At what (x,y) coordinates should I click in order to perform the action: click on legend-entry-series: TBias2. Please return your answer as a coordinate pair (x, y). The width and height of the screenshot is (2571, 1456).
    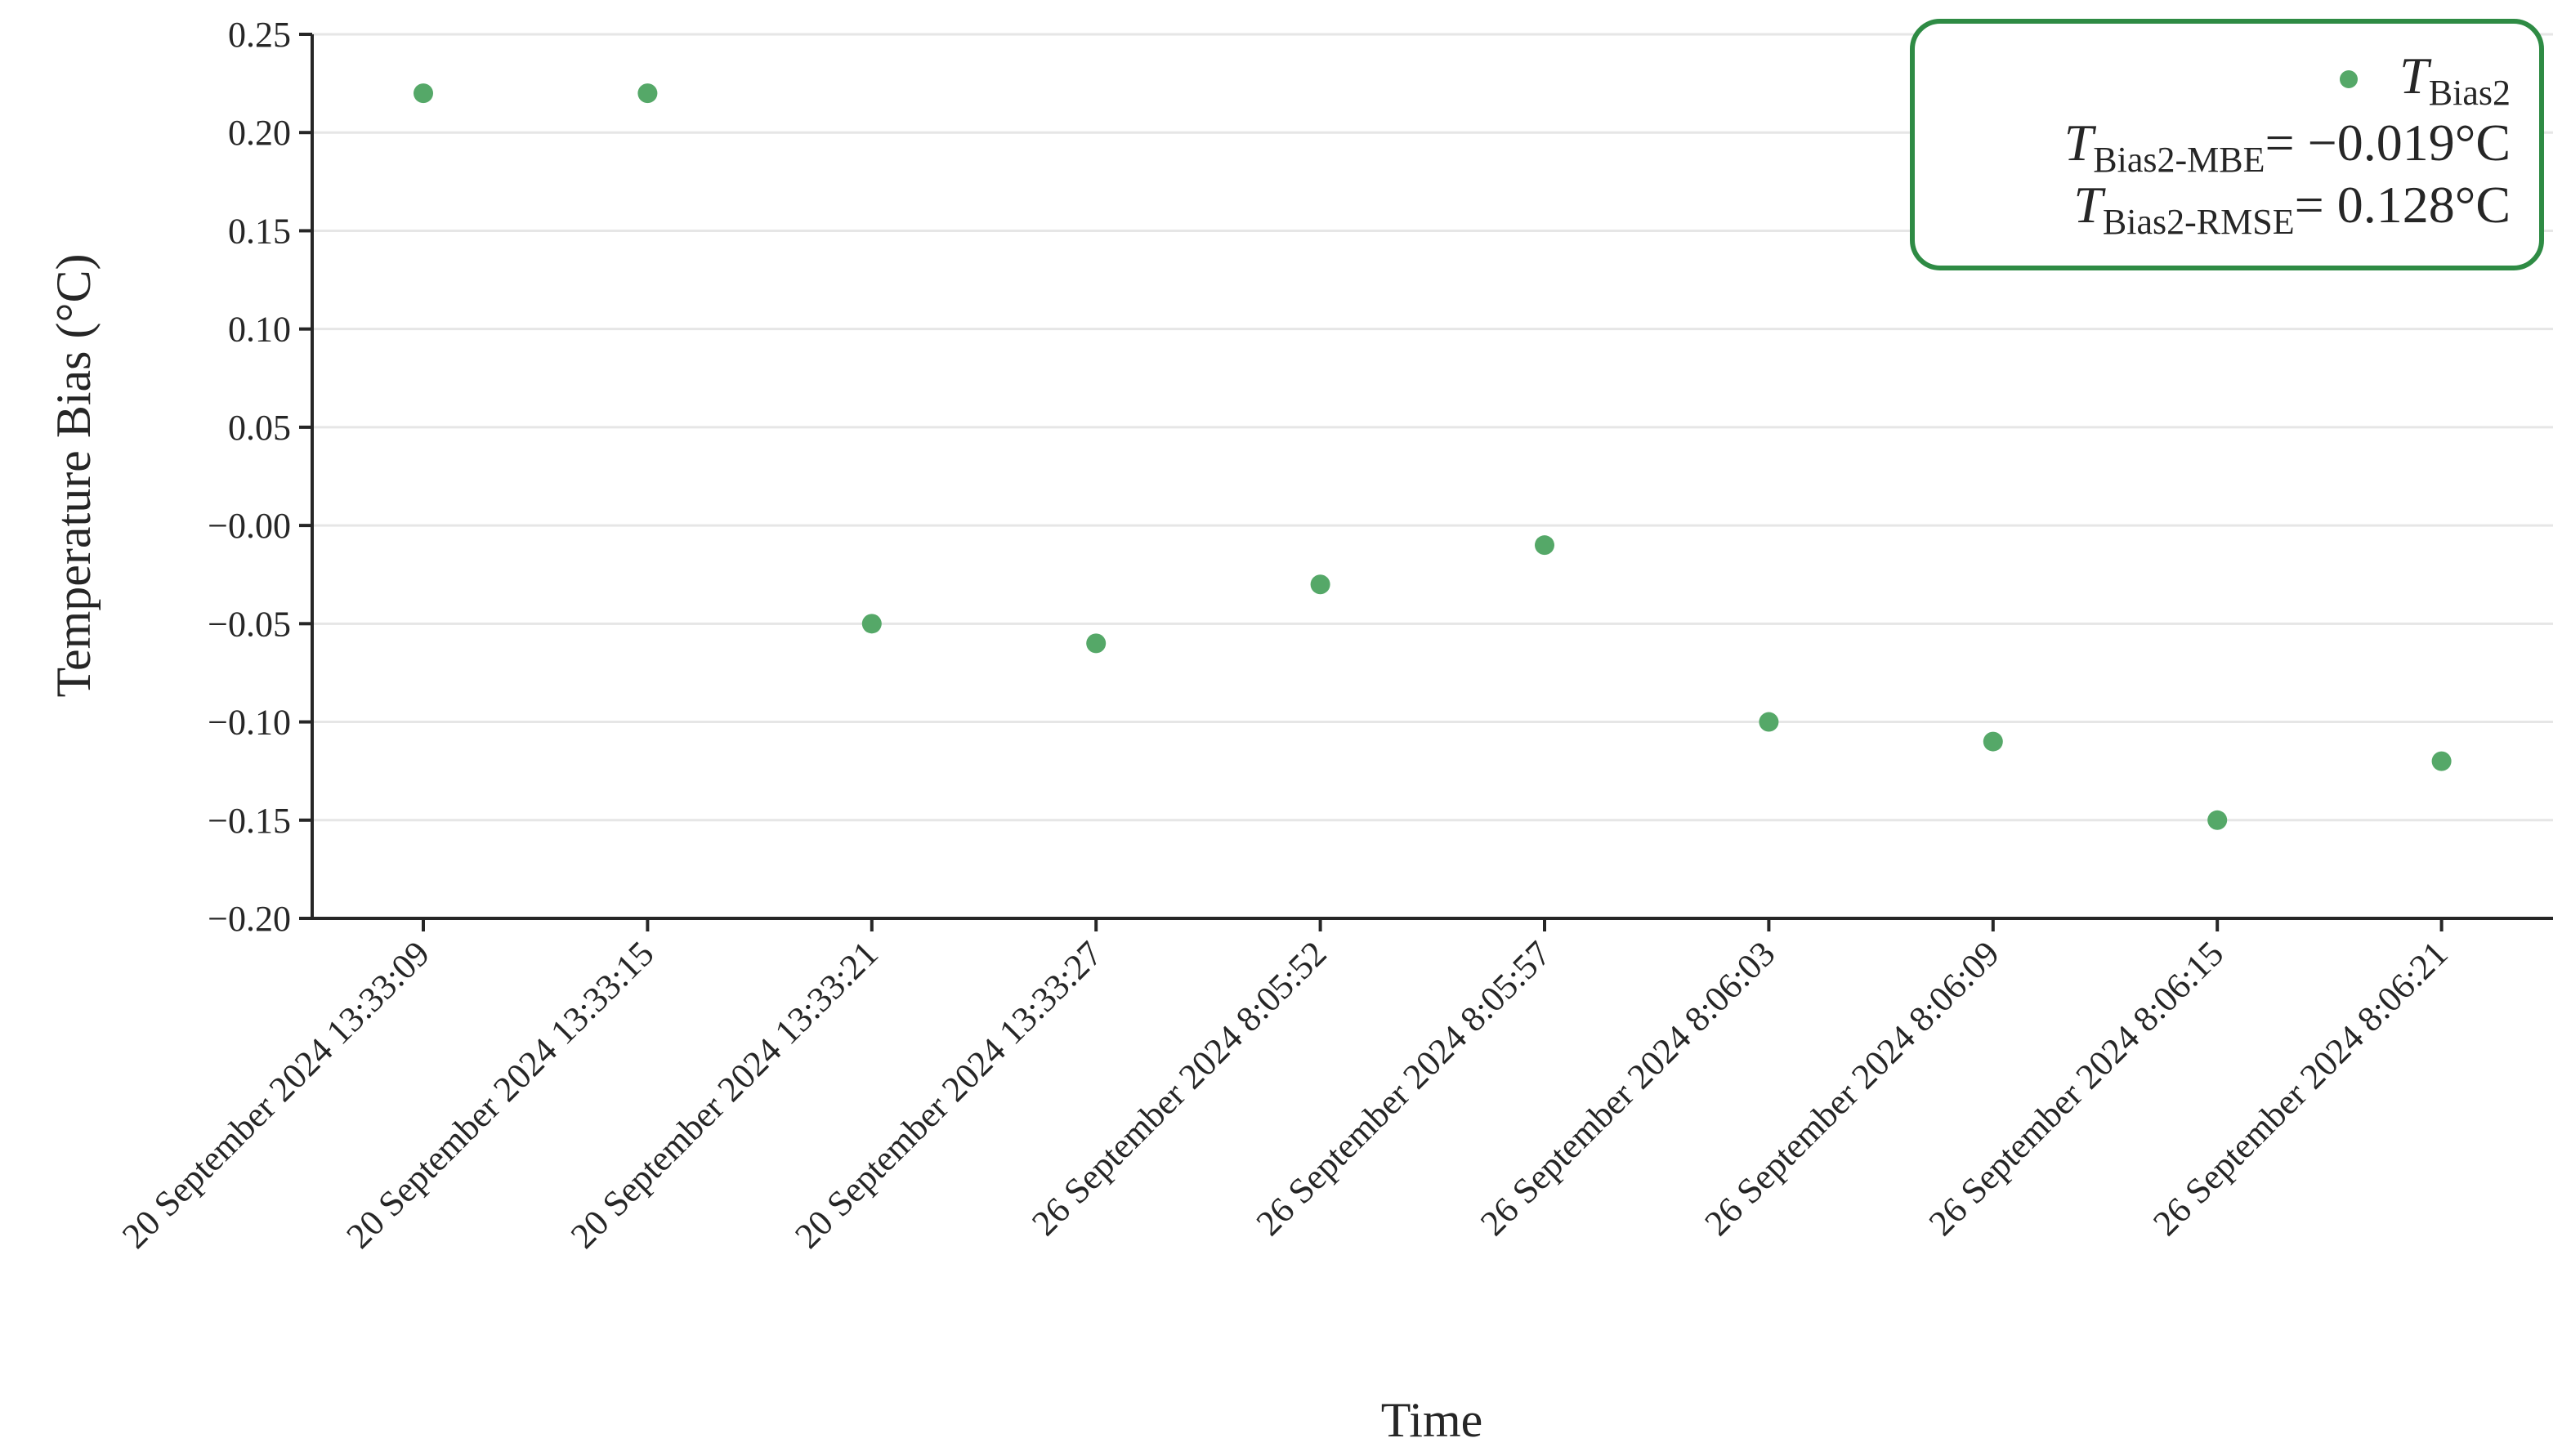
    Looking at the image, I should click on (2455, 80).